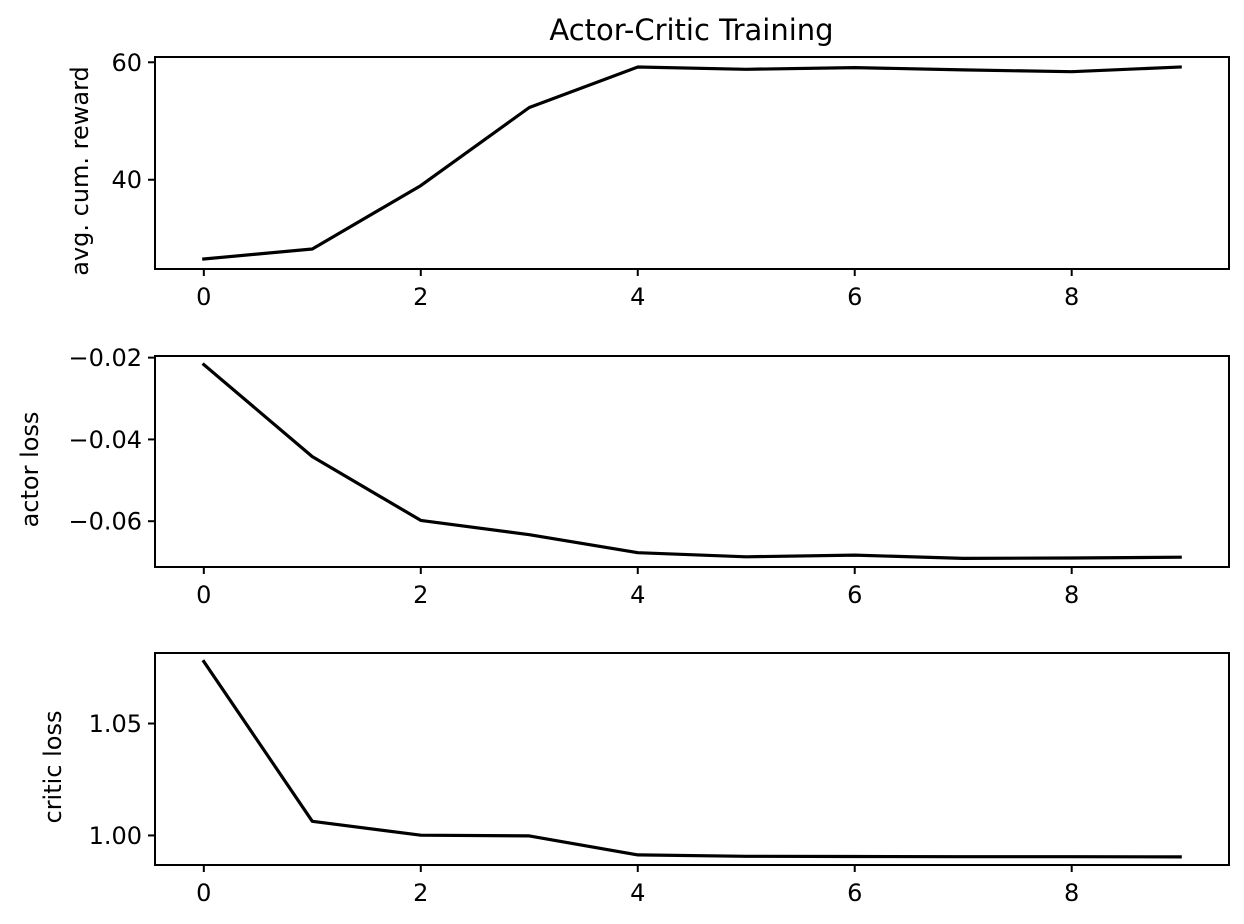  I want to click on y-tick-label: 60, so click(126, 63).